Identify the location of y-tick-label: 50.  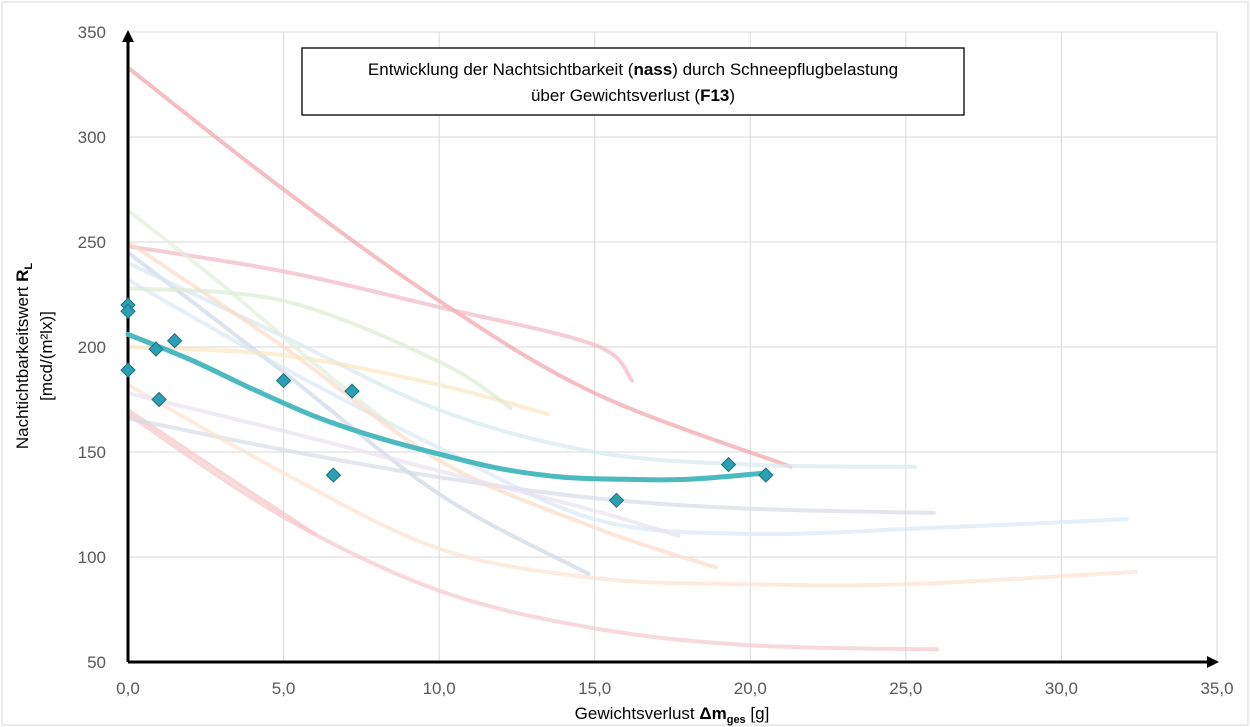
(96, 662).